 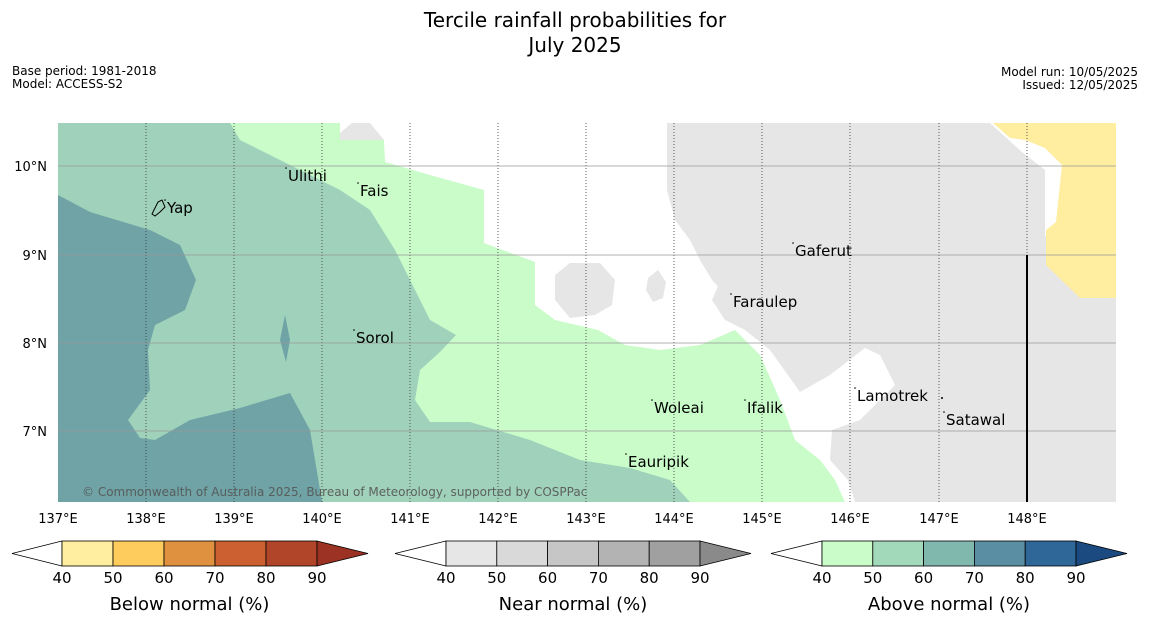 What do you see at coordinates (586, 519) in the screenshot?
I see `lon-tick-label: 143°E` at bounding box center [586, 519].